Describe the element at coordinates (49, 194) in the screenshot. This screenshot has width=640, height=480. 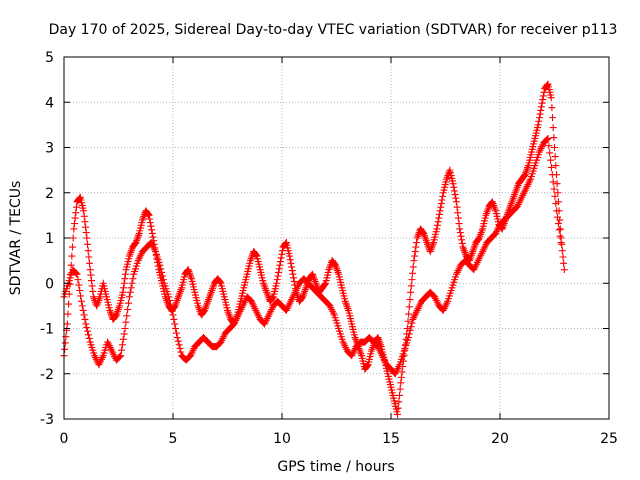
I see `y-tick-label: 2` at that location.